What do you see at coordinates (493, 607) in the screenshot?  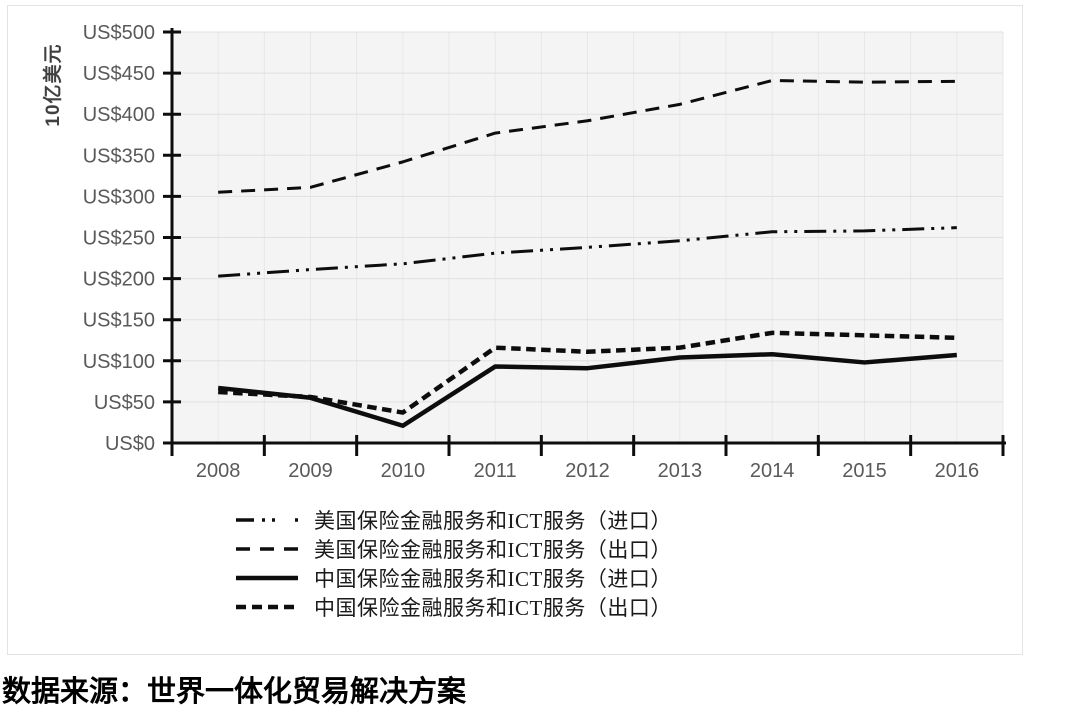 I see `legend-label: 中国保险金融服务和ICT服务（出口）` at bounding box center [493, 607].